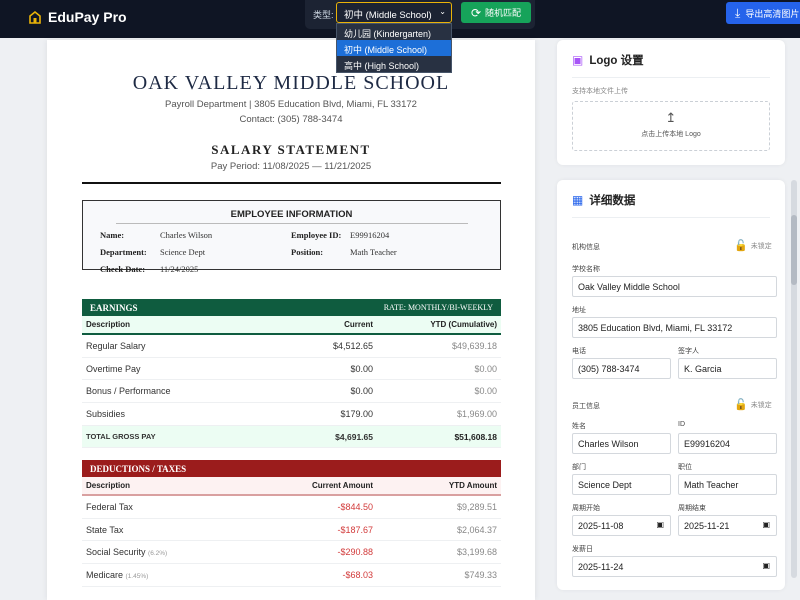  I want to click on logo-upload-area: ↥ 点击上传本地 Logo, so click(671, 126).